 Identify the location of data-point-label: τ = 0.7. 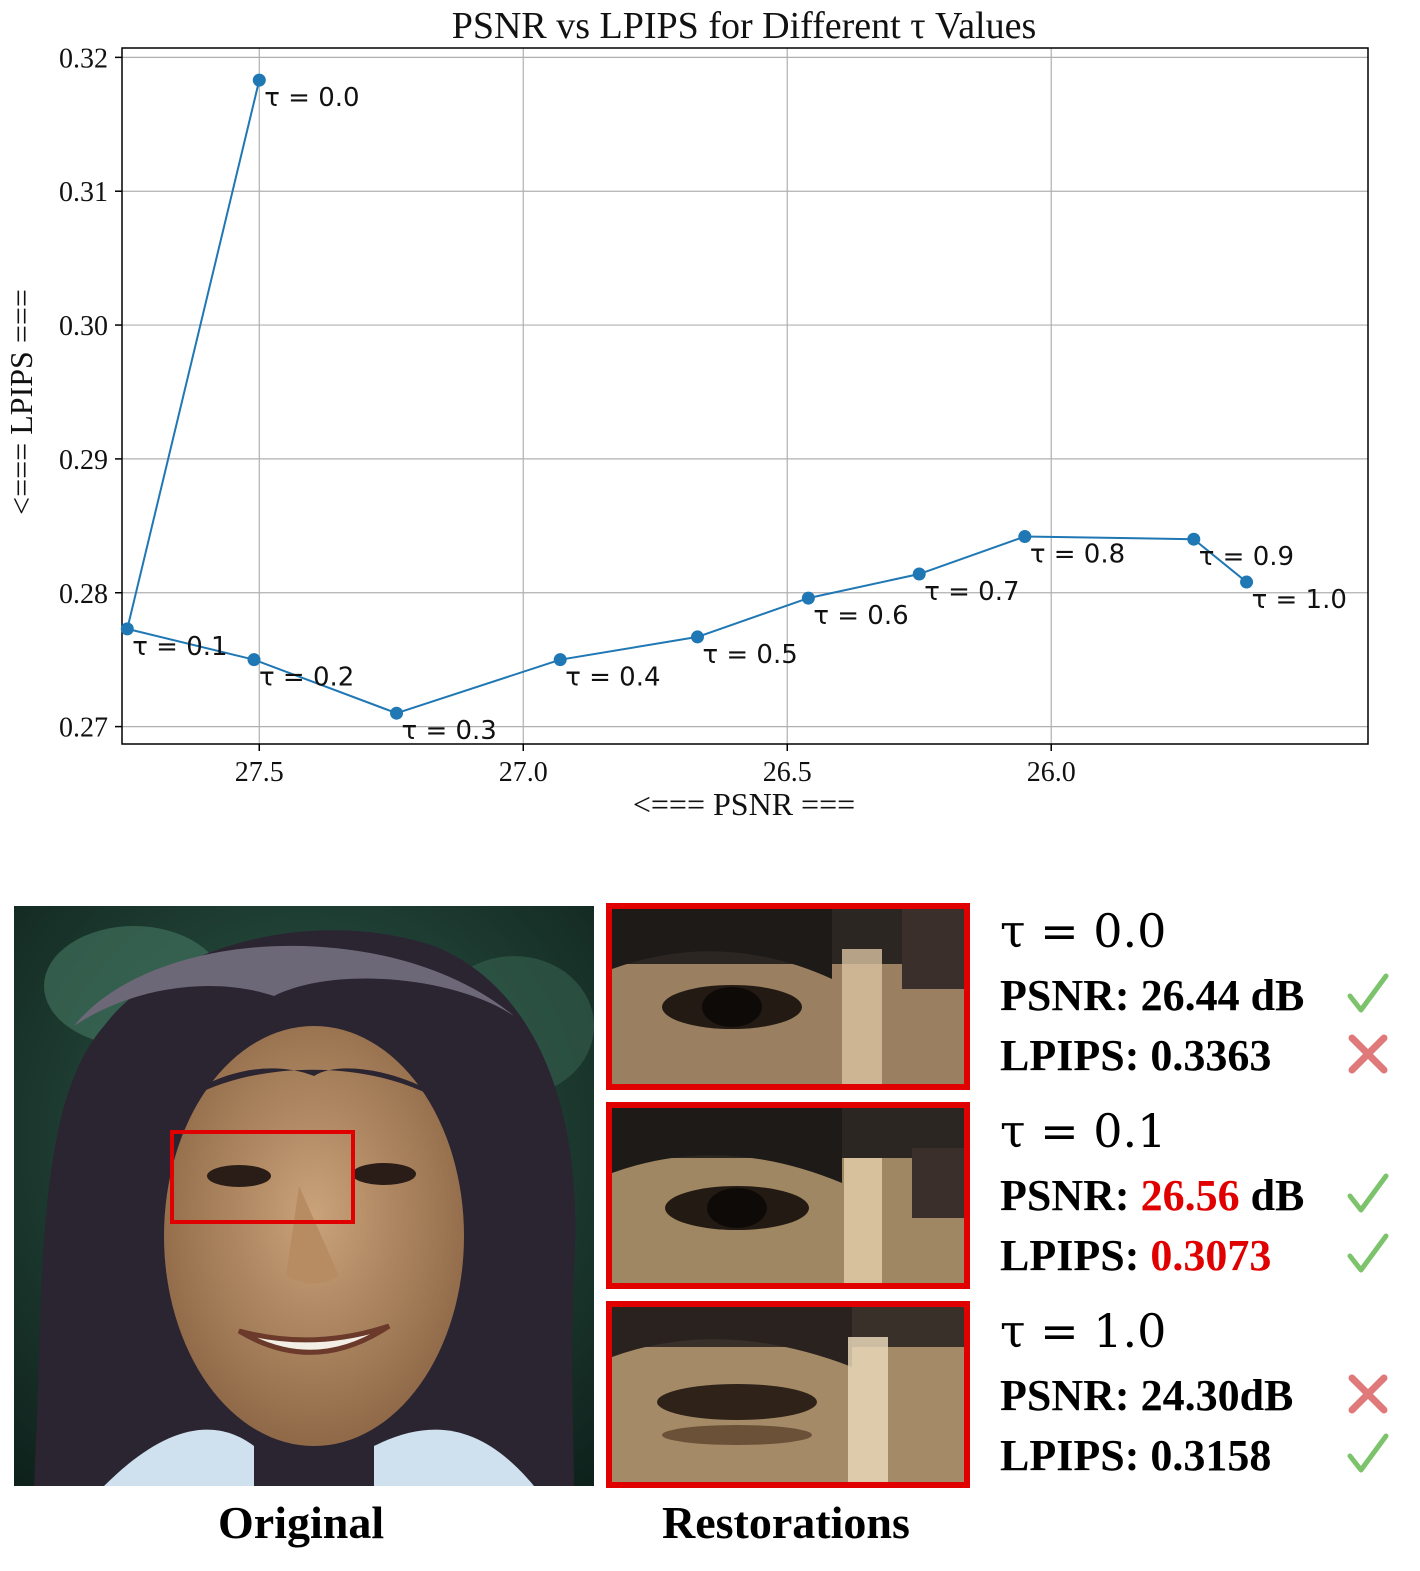
(971, 592).